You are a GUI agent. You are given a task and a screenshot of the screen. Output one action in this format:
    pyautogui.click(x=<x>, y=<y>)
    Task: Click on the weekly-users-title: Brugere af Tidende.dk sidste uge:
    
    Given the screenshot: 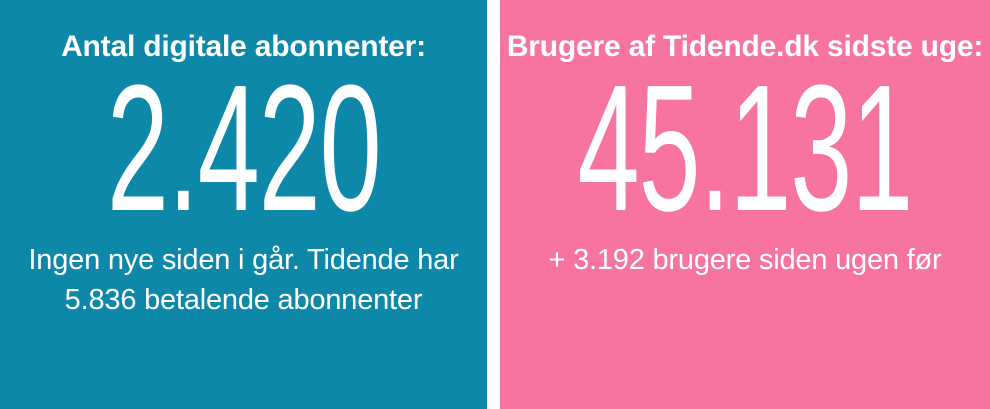 What is the action you would take?
    pyautogui.click(x=745, y=46)
    